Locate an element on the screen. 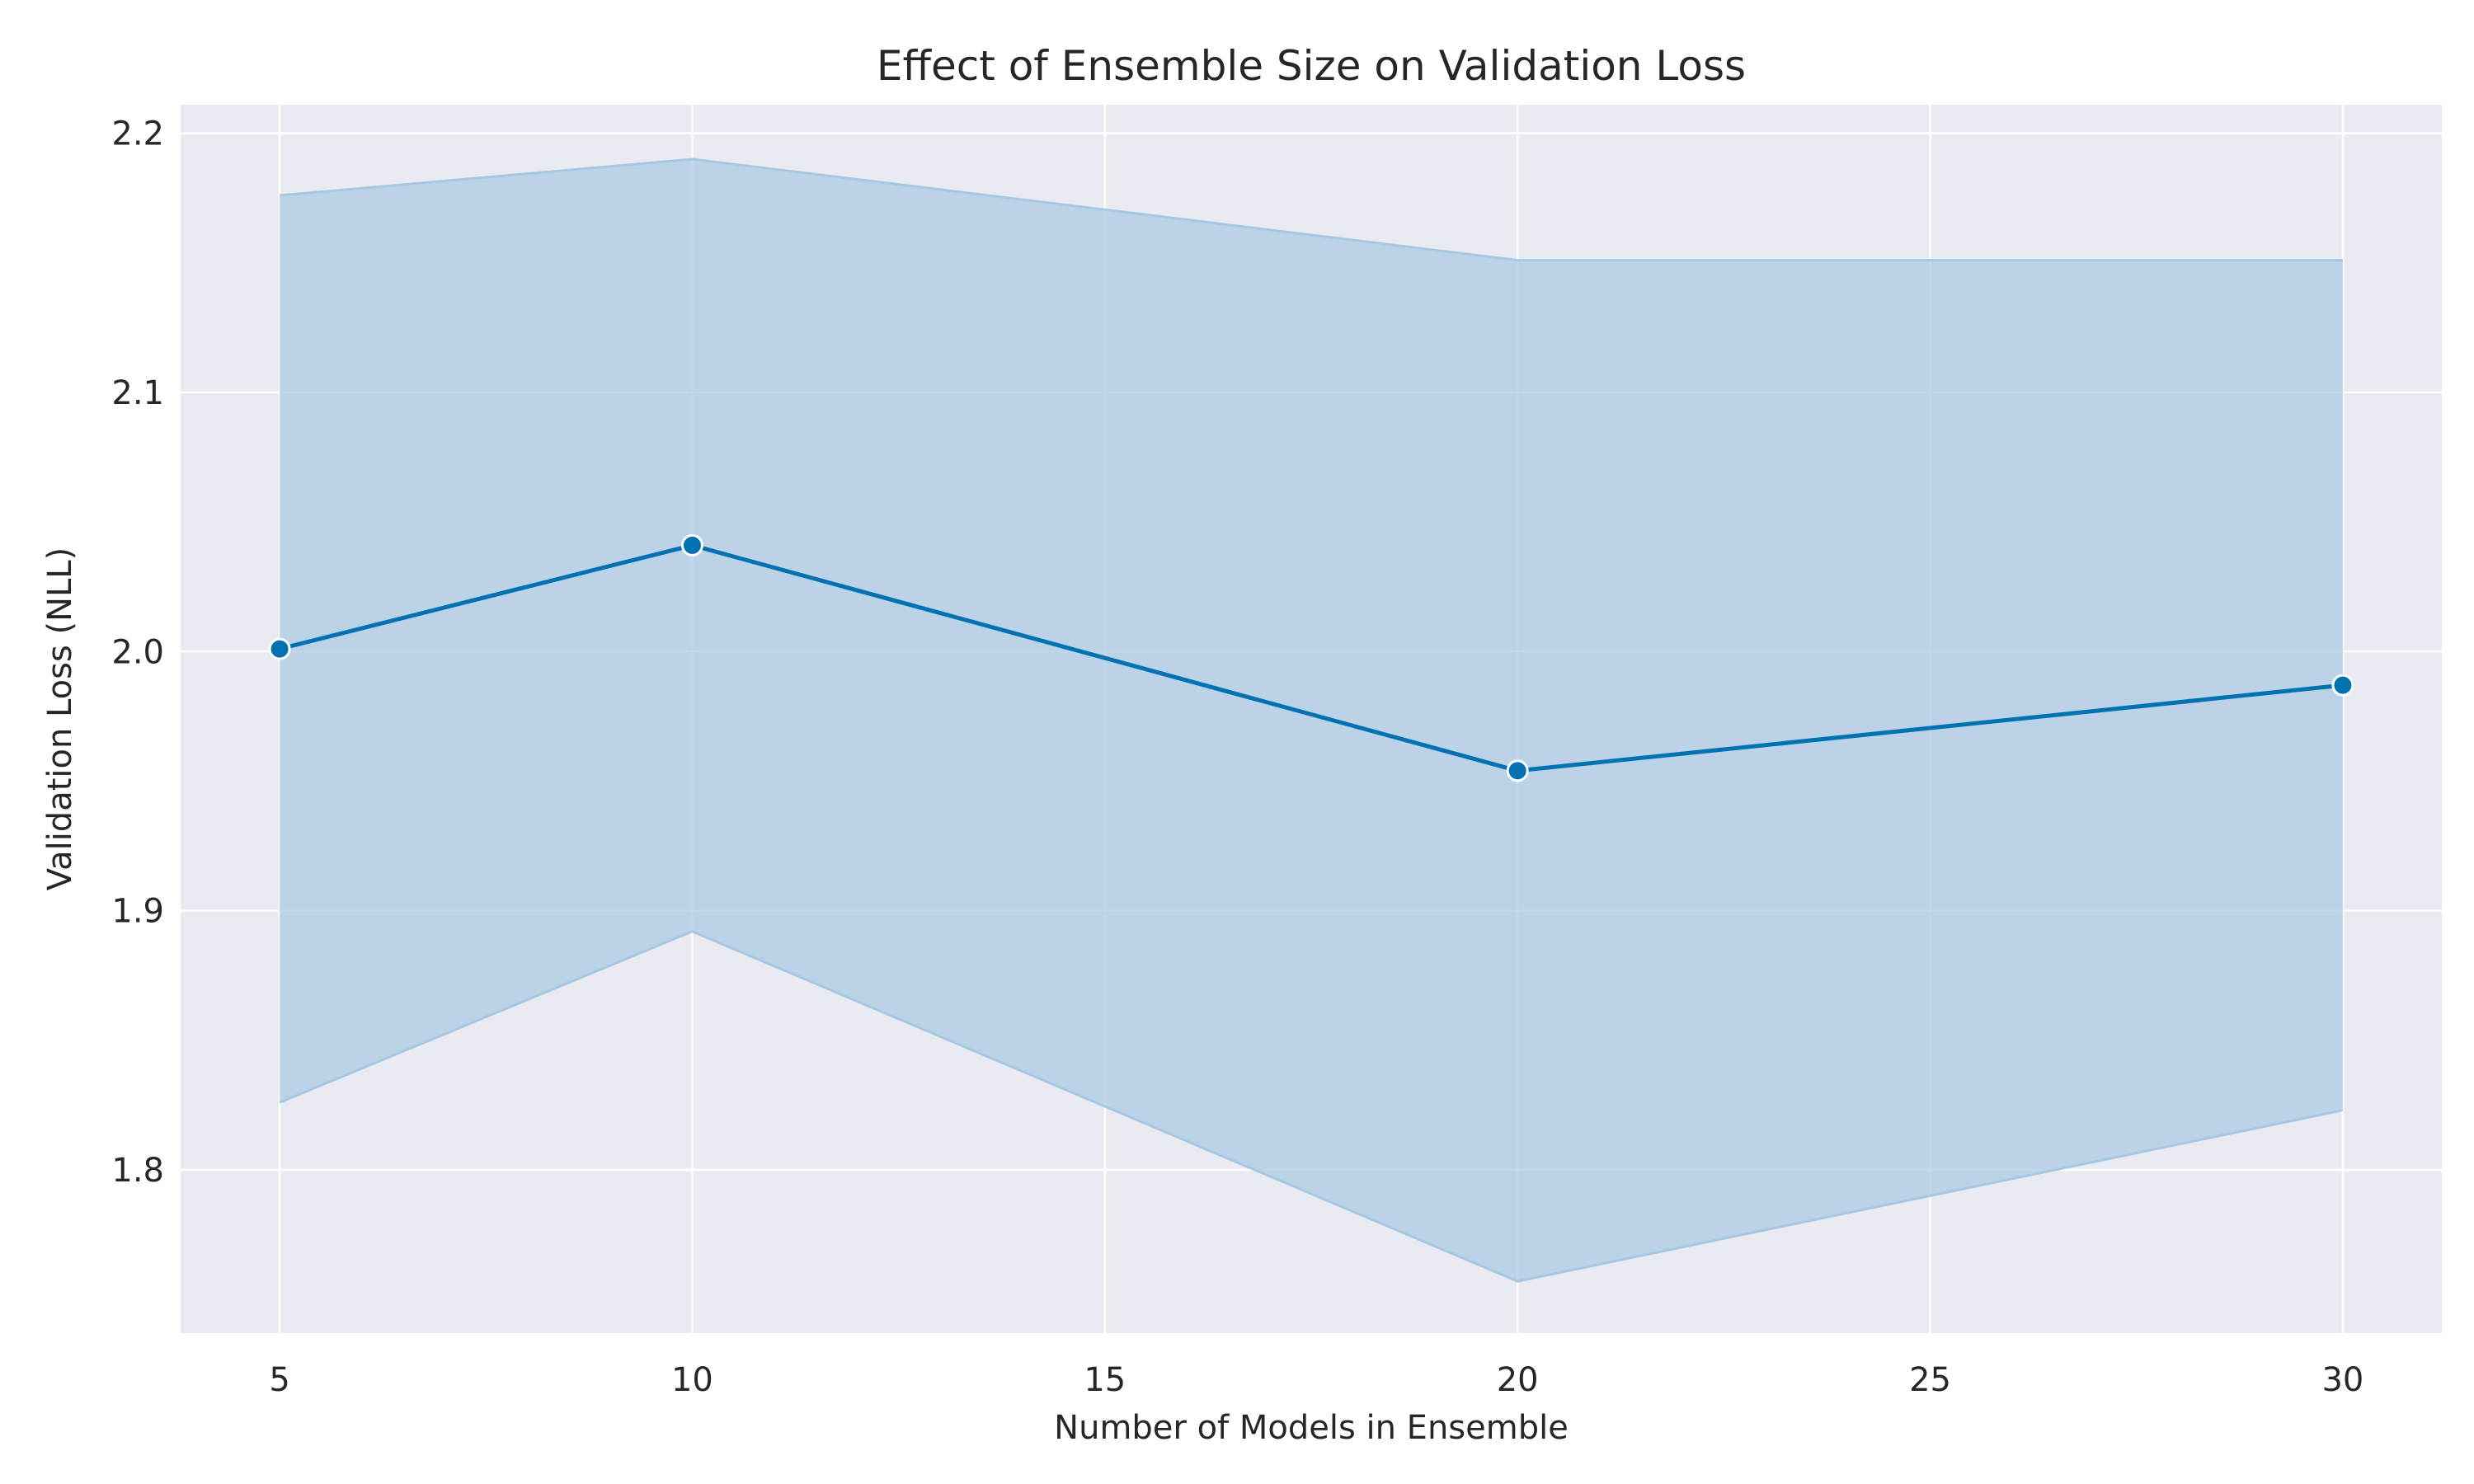 The height and width of the screenshot is (1484, 2474). y-tick-label-3: 2.1 is located at coordinates (137, 393).